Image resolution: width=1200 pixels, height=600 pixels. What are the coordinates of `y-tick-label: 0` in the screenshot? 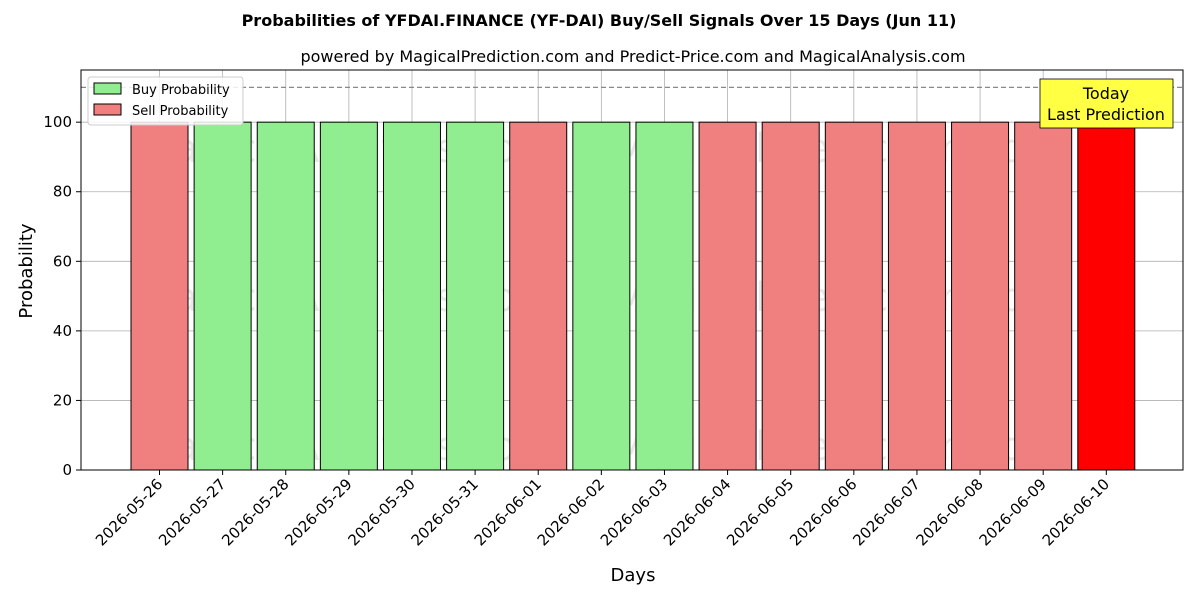 It's located at (67, 470).